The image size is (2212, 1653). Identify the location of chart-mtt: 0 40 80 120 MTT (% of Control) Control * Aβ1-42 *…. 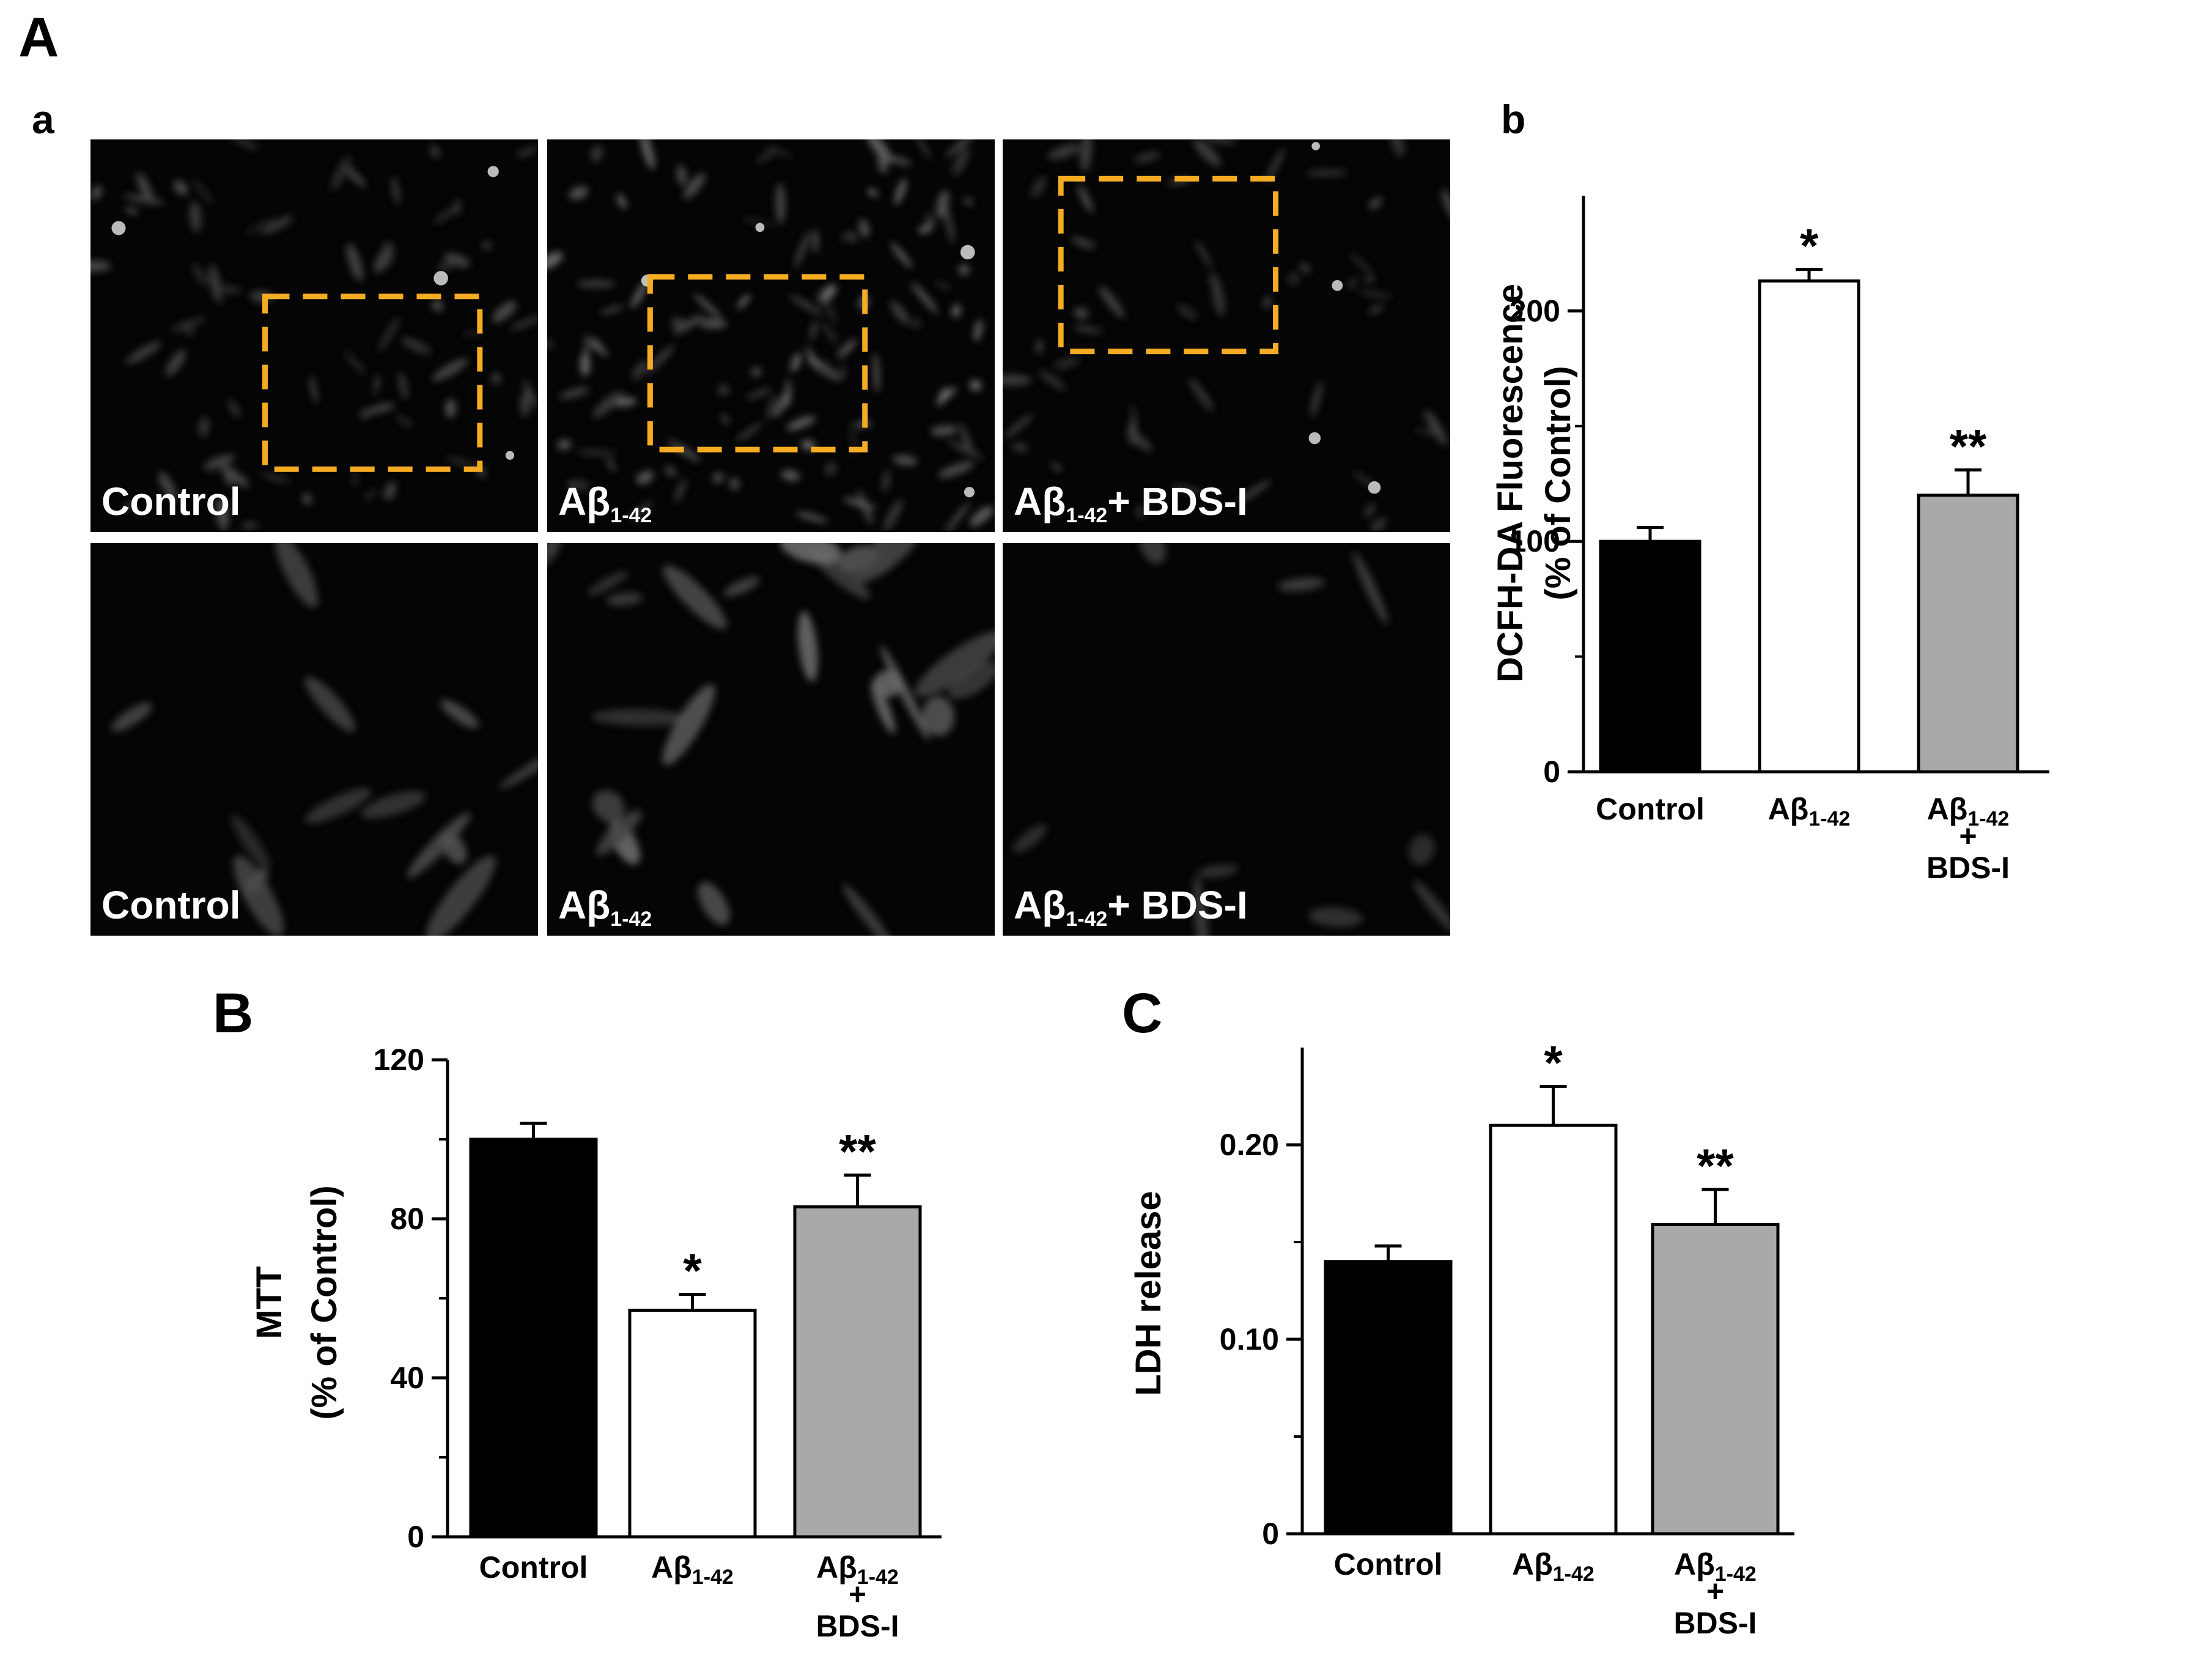
(595, 1343).